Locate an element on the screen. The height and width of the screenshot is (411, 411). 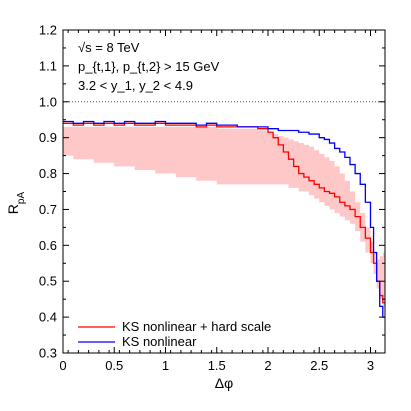
x-tick-label-0: 0 is located at coordinates (62, 365).